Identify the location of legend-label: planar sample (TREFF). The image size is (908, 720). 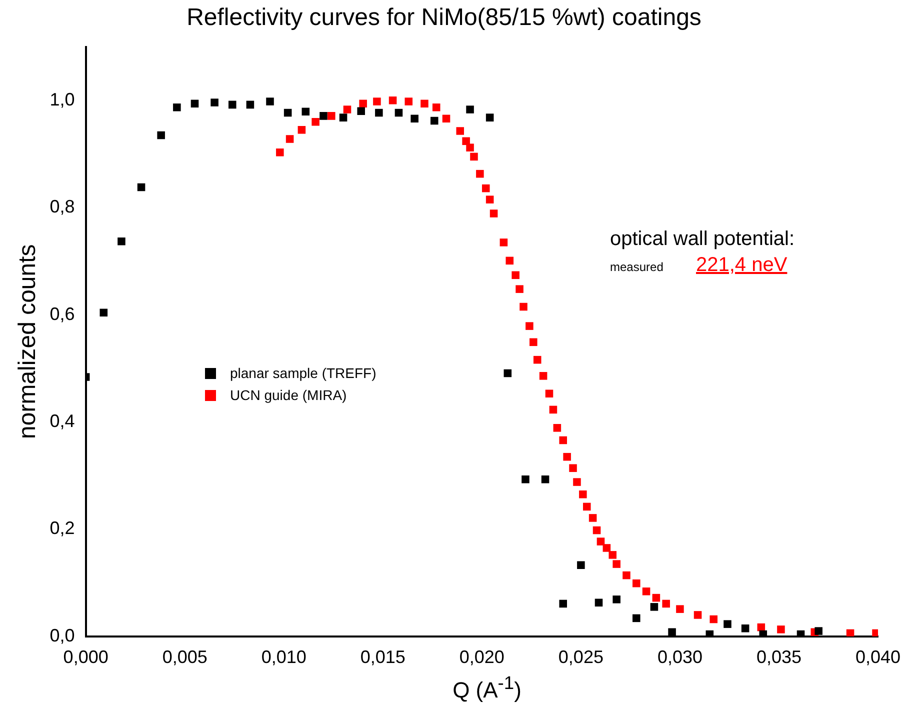
(303, 373).